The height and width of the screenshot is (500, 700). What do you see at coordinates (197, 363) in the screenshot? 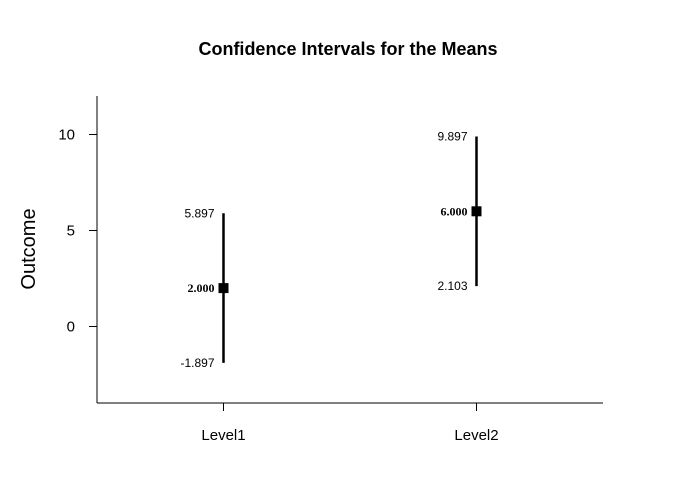
I see `lower-bound-label: -1.897` at bounding box center [197, 363].